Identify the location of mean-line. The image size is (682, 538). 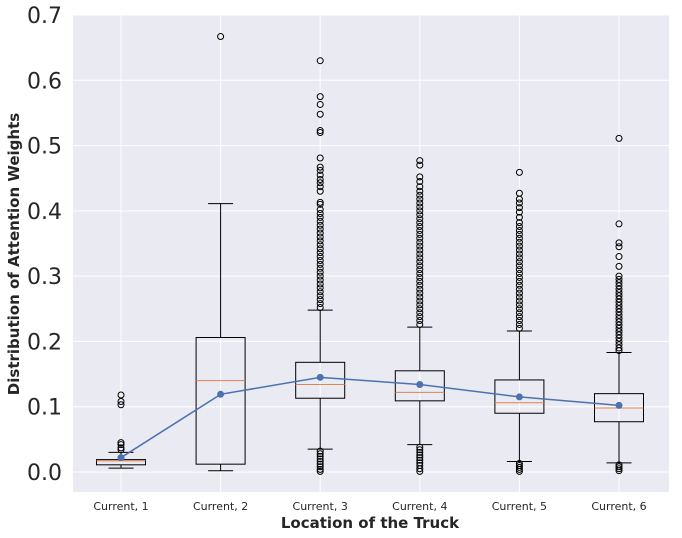
(370, 417).